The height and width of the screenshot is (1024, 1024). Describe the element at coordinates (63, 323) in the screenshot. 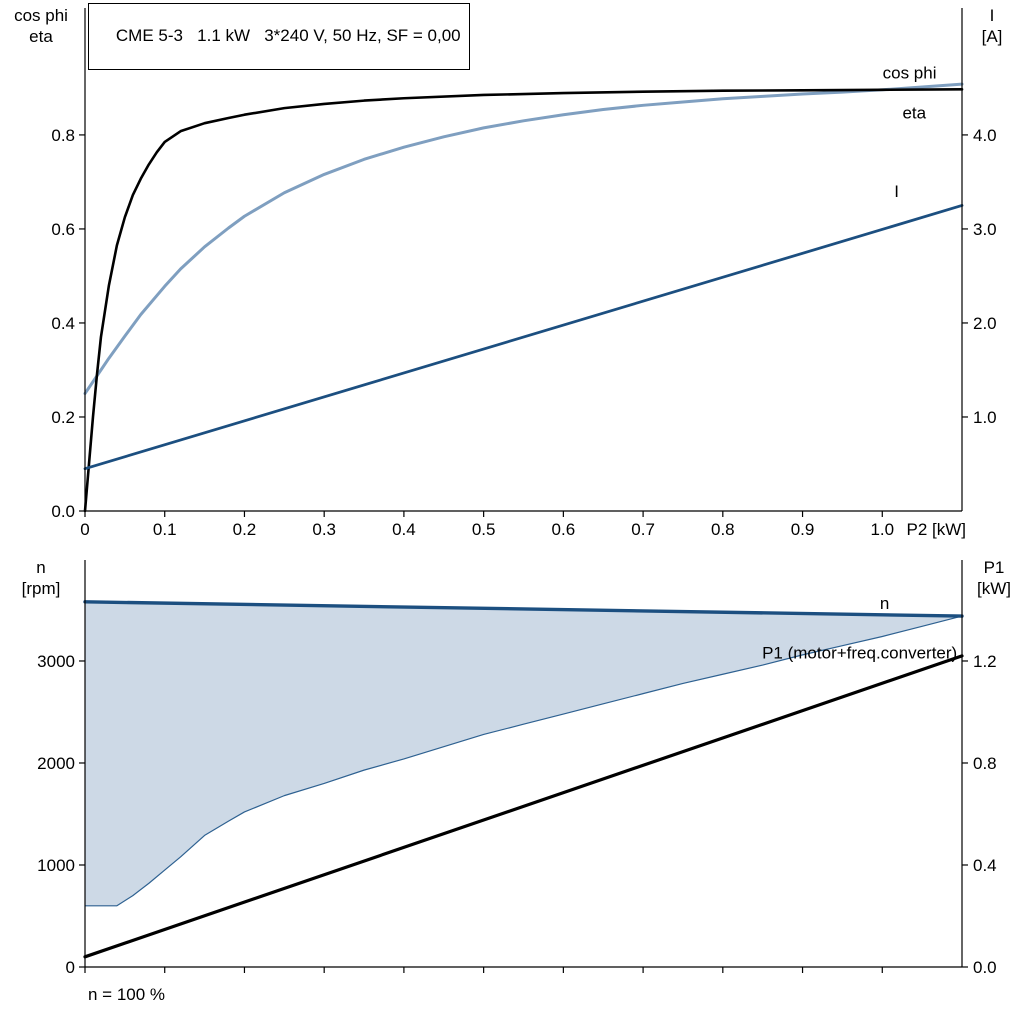

I see `y-left-tick-label: 0.4` at that location.